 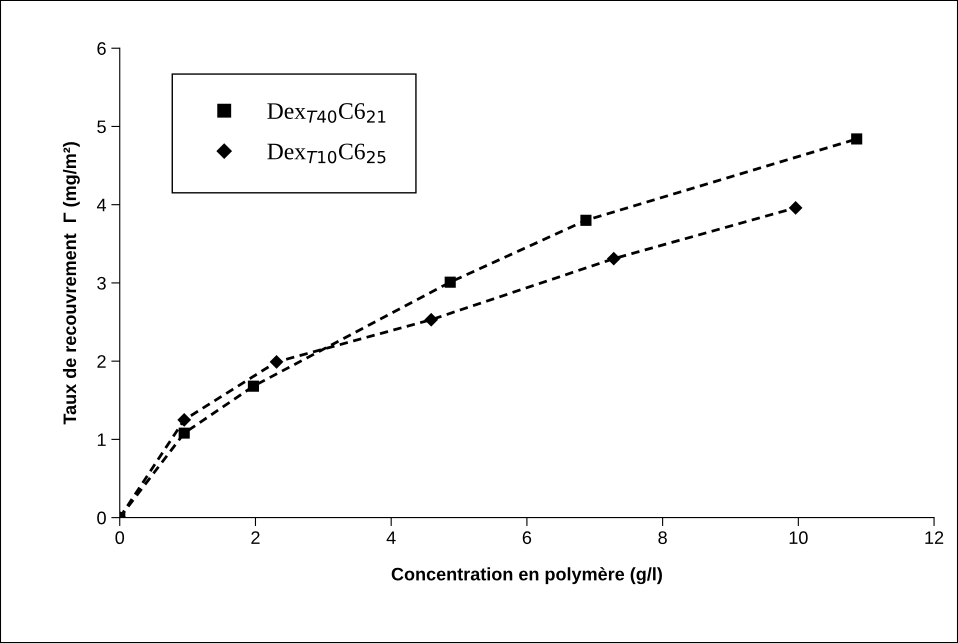 What do you see at coordinates (101, 518) in the screenshot?
I see `y-tick-label: 0` at bounding box center [101, 518].